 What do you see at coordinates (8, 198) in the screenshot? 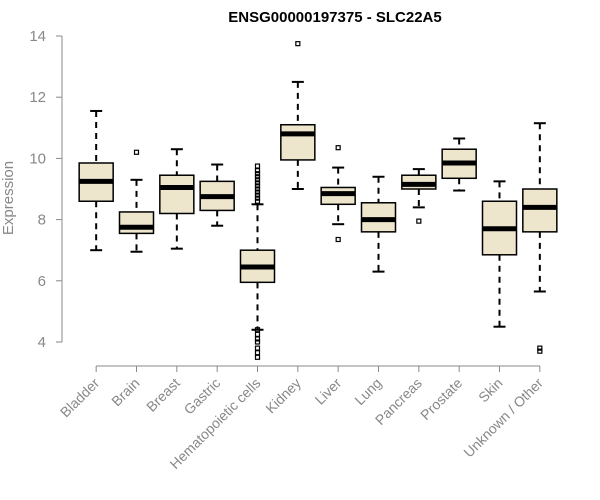
I see `y-axis-label: Expression` at bounding box center [8, 198].